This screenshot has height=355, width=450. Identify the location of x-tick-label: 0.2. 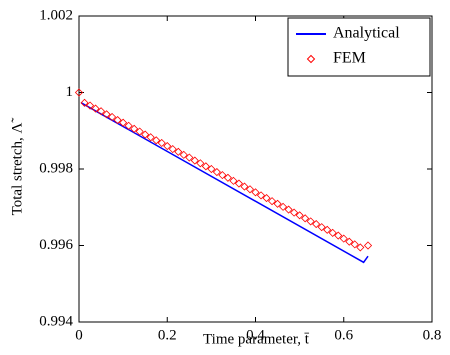
(167, 335).